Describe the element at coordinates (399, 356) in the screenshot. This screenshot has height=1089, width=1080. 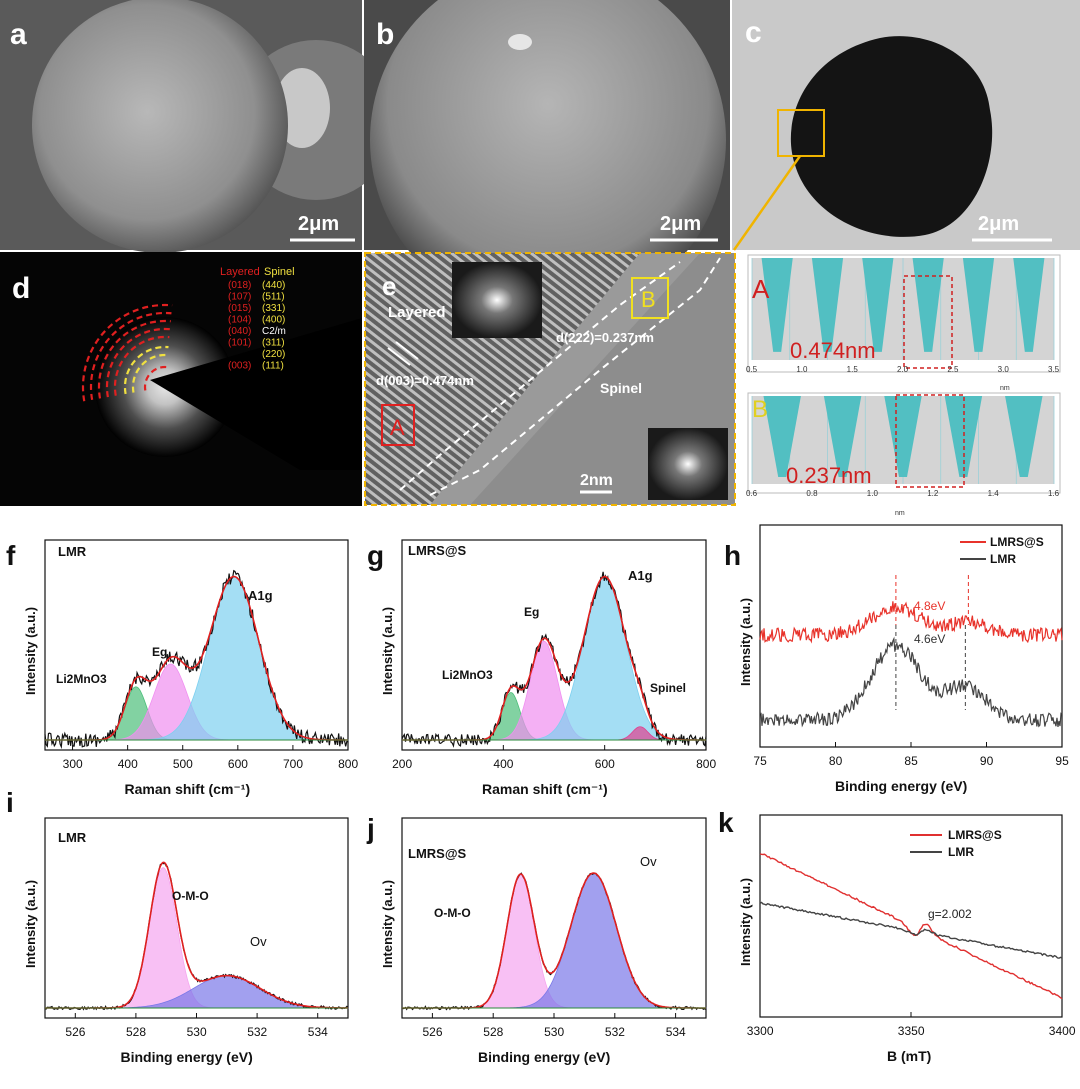
I see `fringe-marker` at that location.